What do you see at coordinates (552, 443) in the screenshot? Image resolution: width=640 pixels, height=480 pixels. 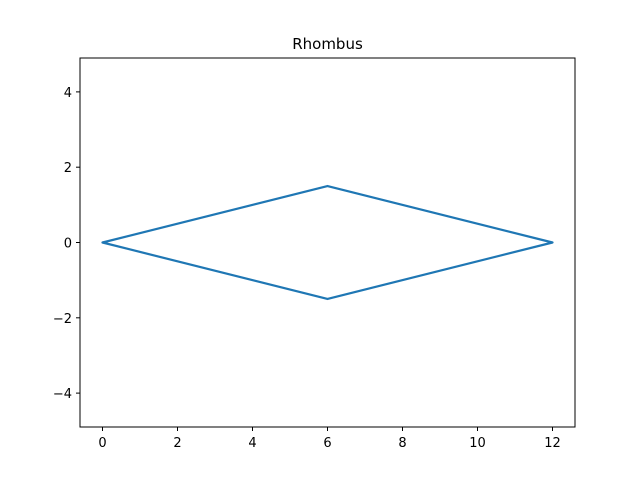 I see `x-tick-label: 12` at bounding box center [552, 443].